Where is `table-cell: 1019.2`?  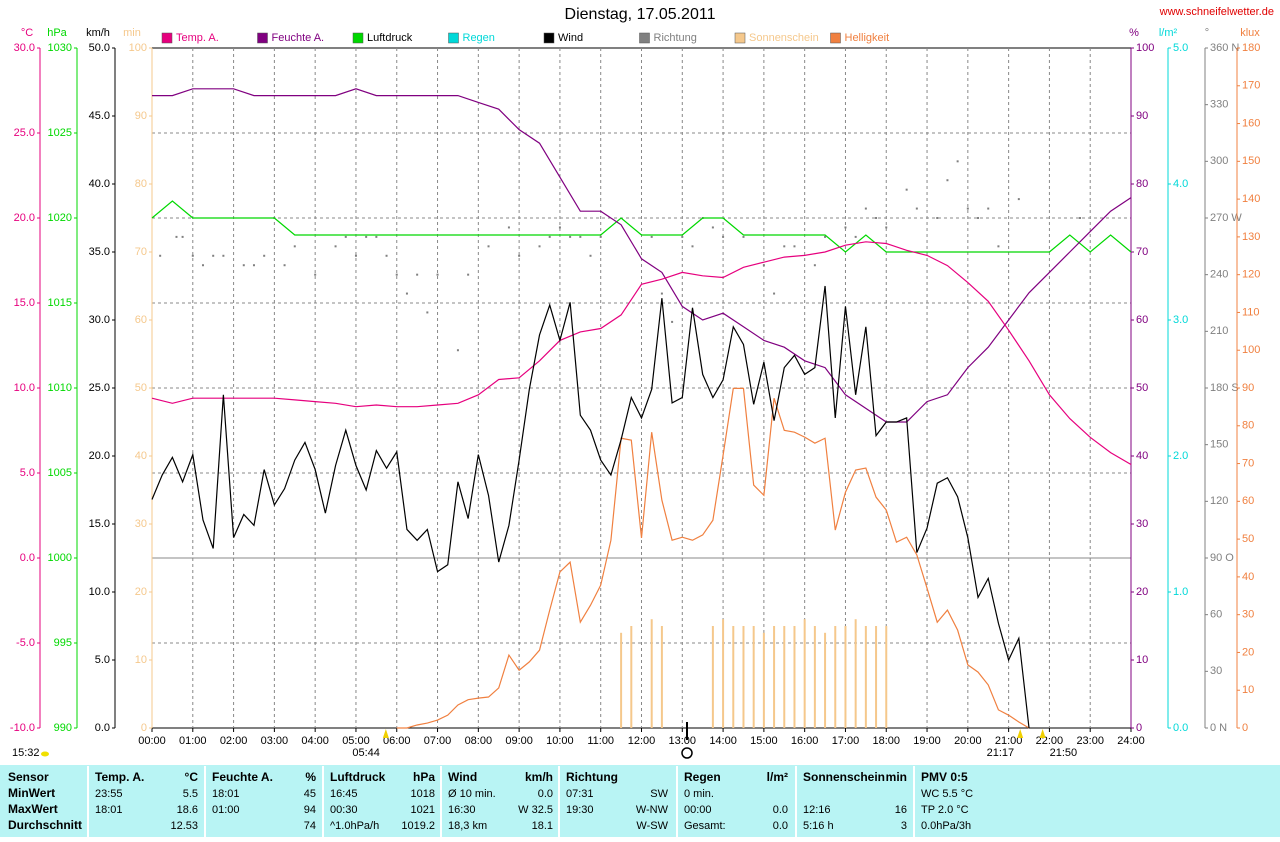 table-cell: 1019.2 is located at coordinates (418, 826).